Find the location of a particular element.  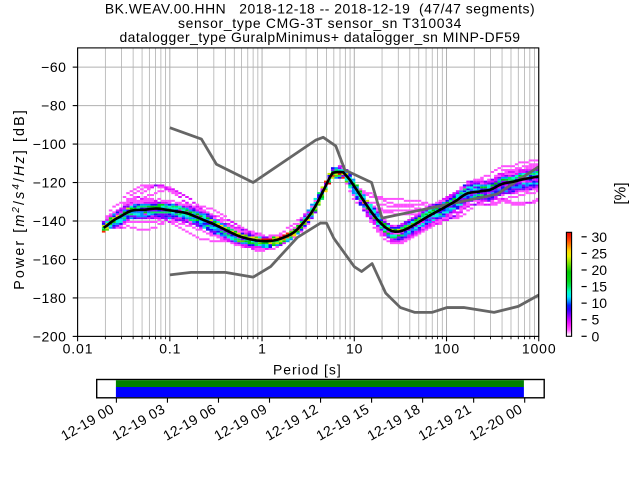

svg-text: 5 is located at coordinates (596, 320).